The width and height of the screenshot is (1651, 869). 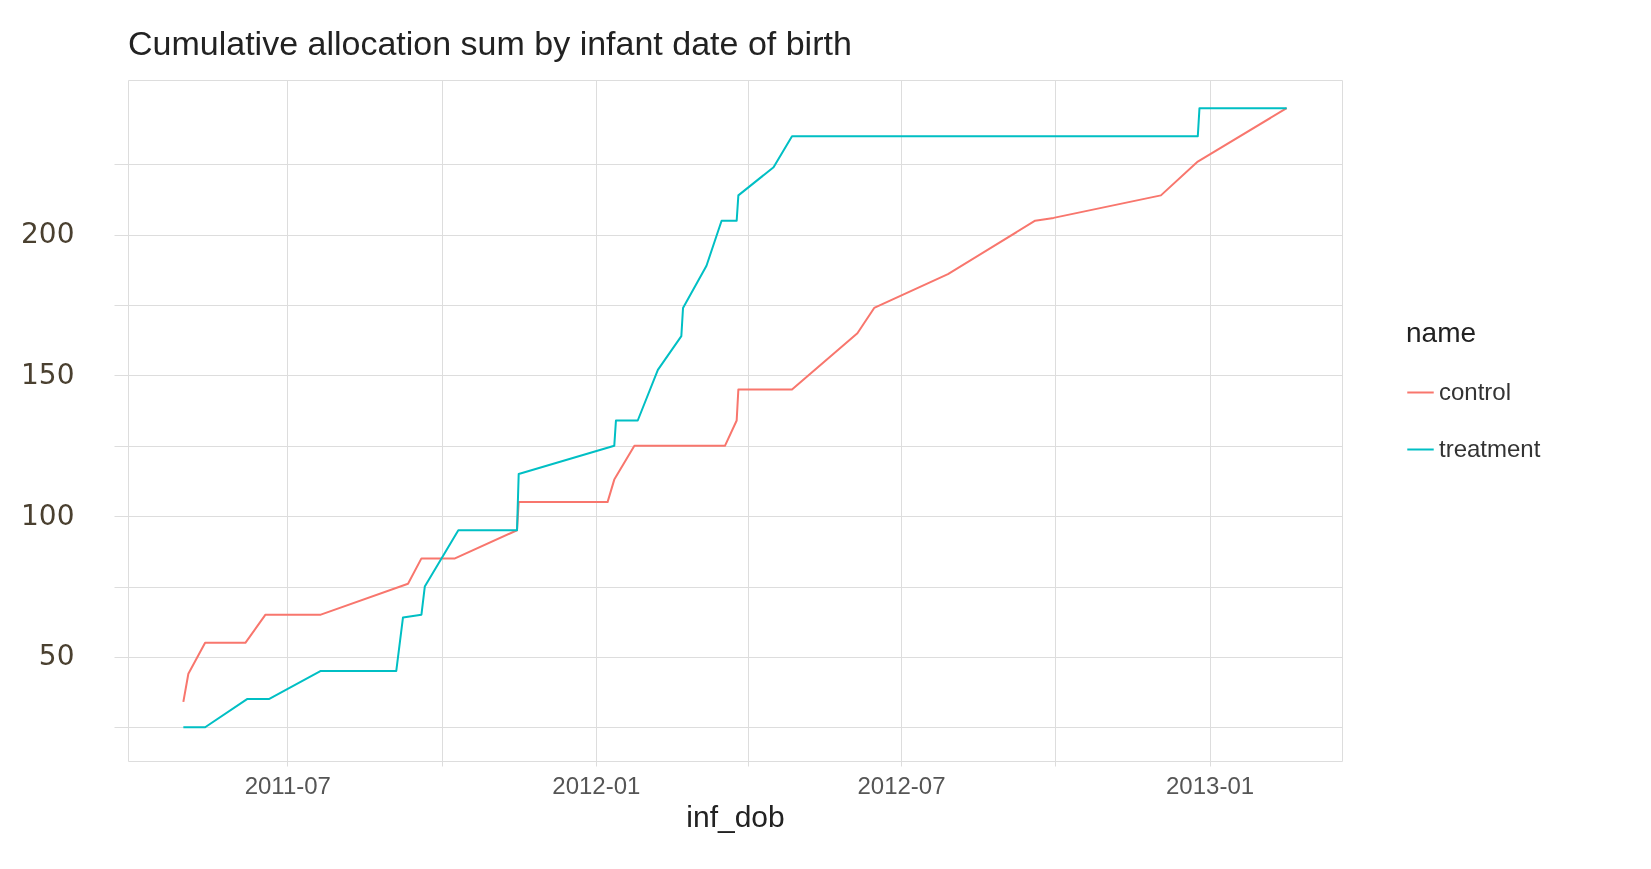 What do you see at coordinates (56, 656) in the screenshot?
I see `y-tick-label: 50` at bounding box center [56, 656].